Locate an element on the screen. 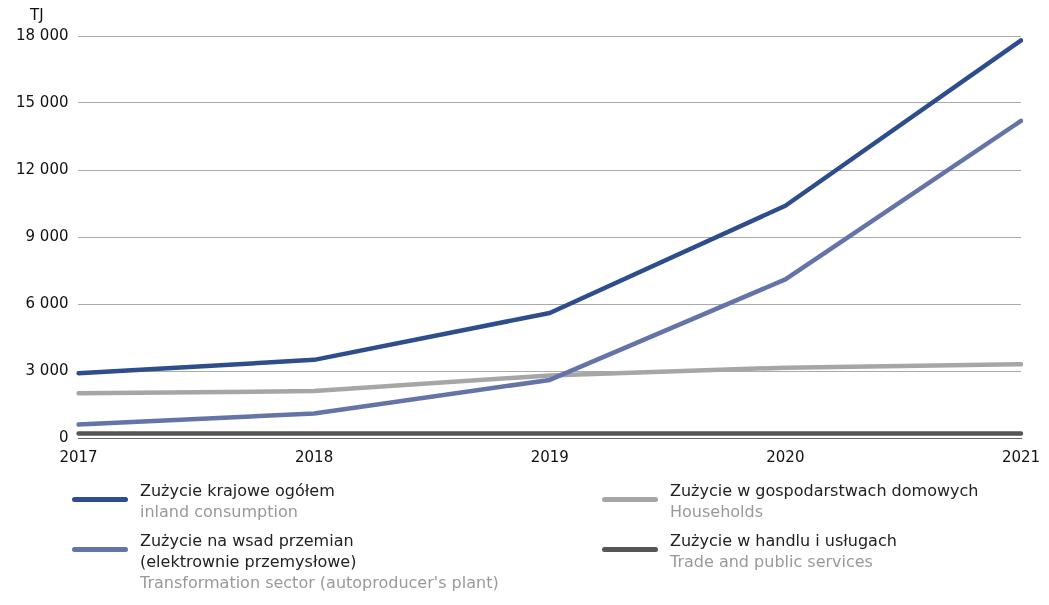 The height and width of the screenshot is (605, 1049). legend-label: Zużycie w handlu i usługach Trade and public services is located at coordinates (783, 551).